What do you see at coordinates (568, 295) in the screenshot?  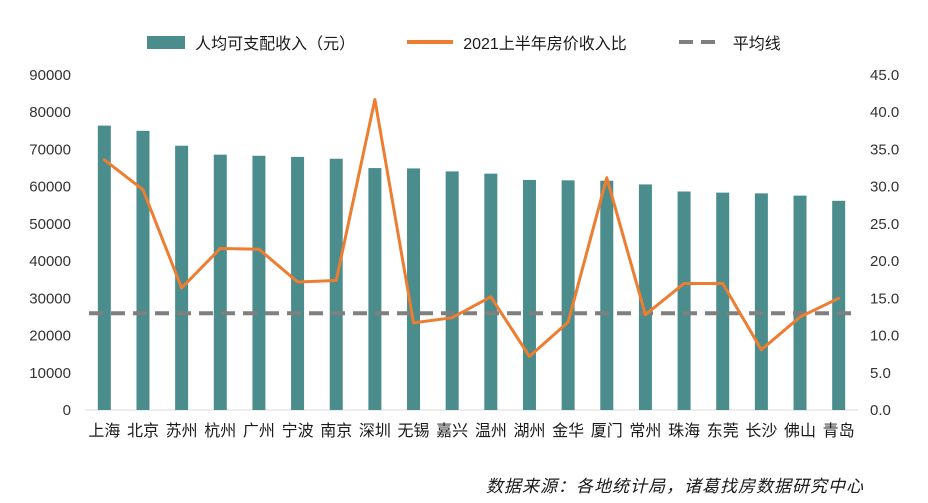 I see `bar-金华` at bounding box center [568, 295].